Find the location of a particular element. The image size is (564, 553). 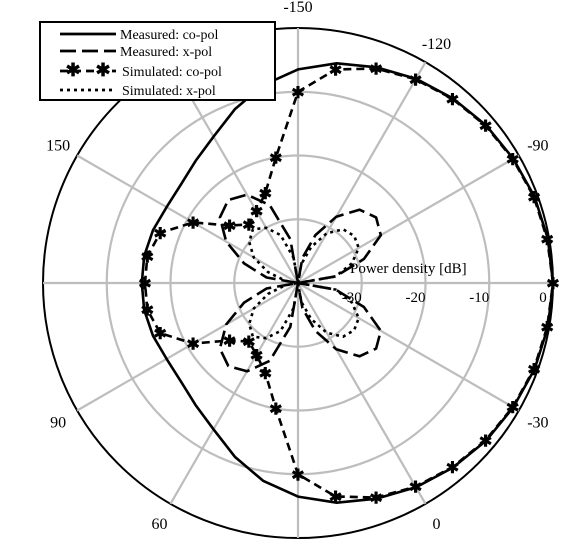

angular-tick-label: -30 is located at coordinates (537, 423).